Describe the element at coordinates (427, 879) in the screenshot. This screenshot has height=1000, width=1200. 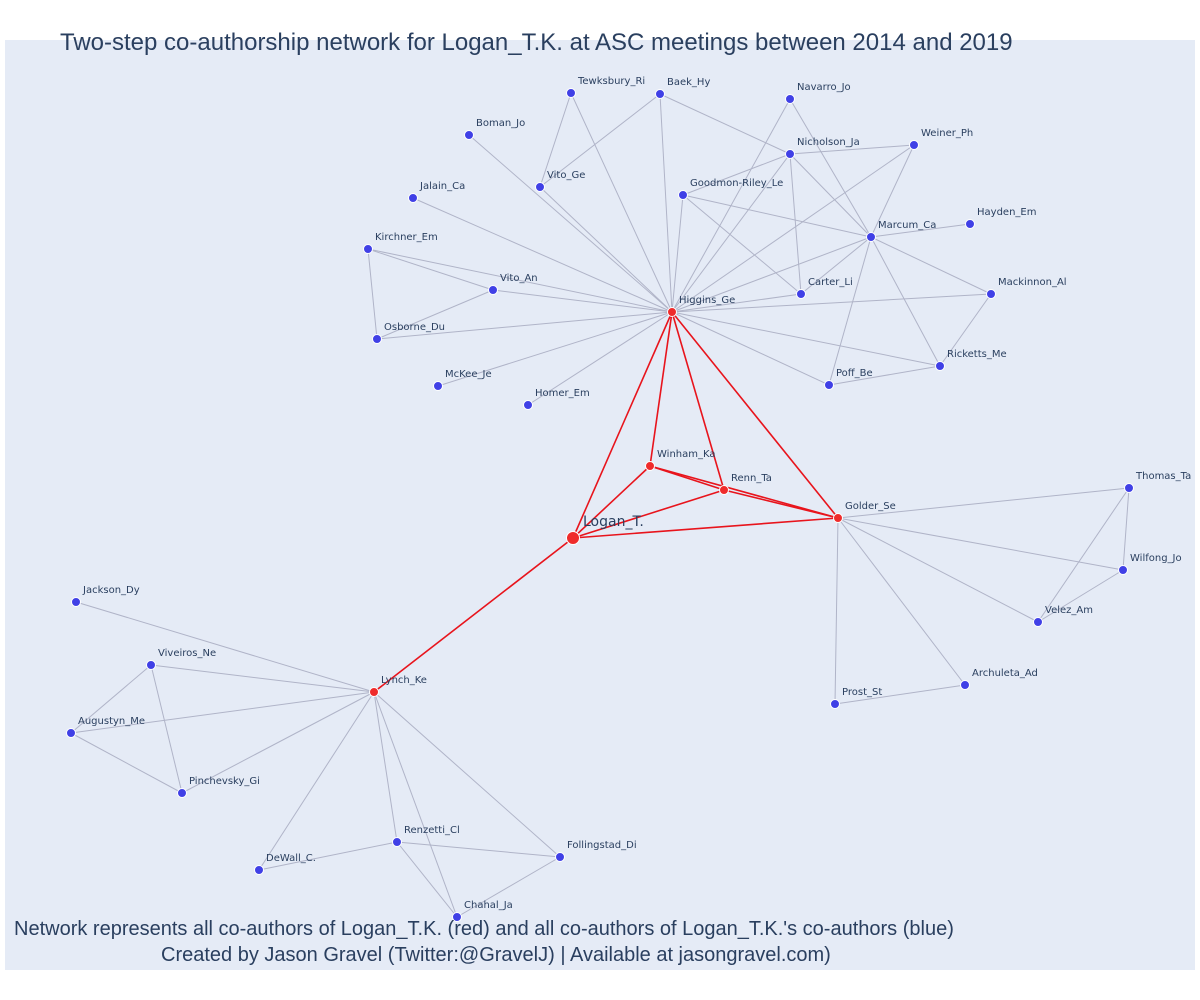
I see `edge-renzetti-cl-chahal-ja` at that location.